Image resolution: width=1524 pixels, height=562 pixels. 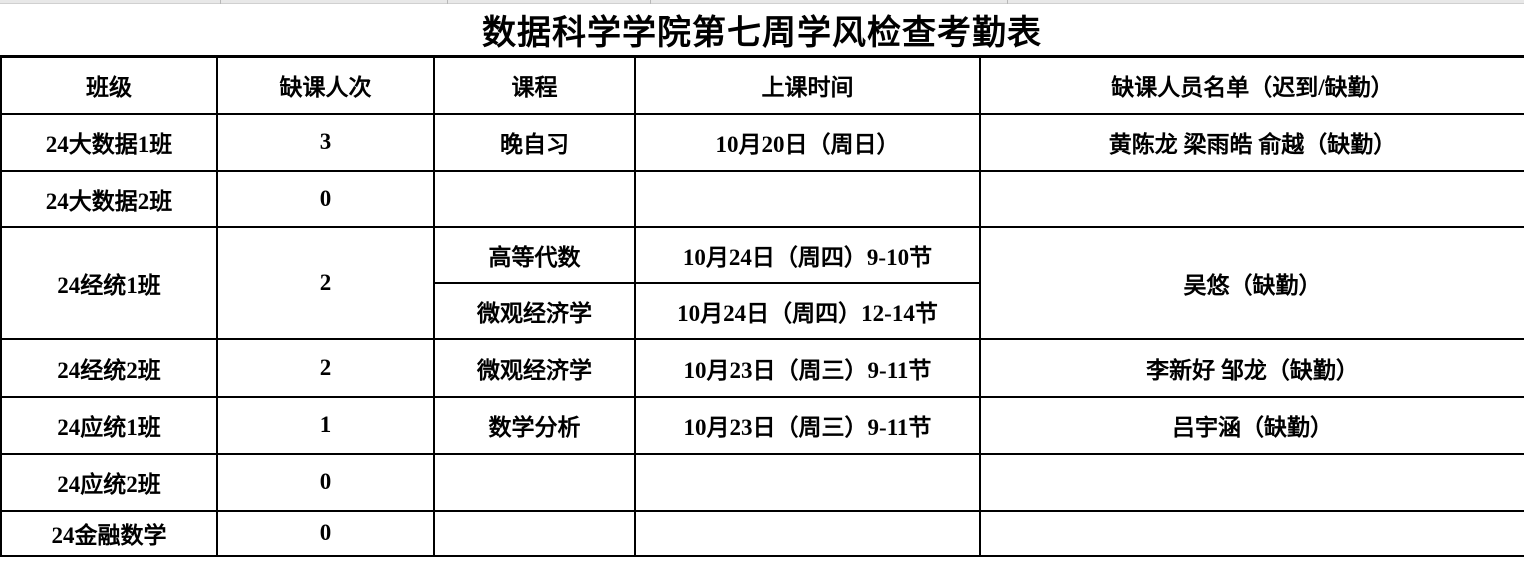 I want to click on table-row: 24应统1班 1 数学分析 10月23日（周三）9-11节 吕宇涵（缺勤）, so click(x=762, y=425).